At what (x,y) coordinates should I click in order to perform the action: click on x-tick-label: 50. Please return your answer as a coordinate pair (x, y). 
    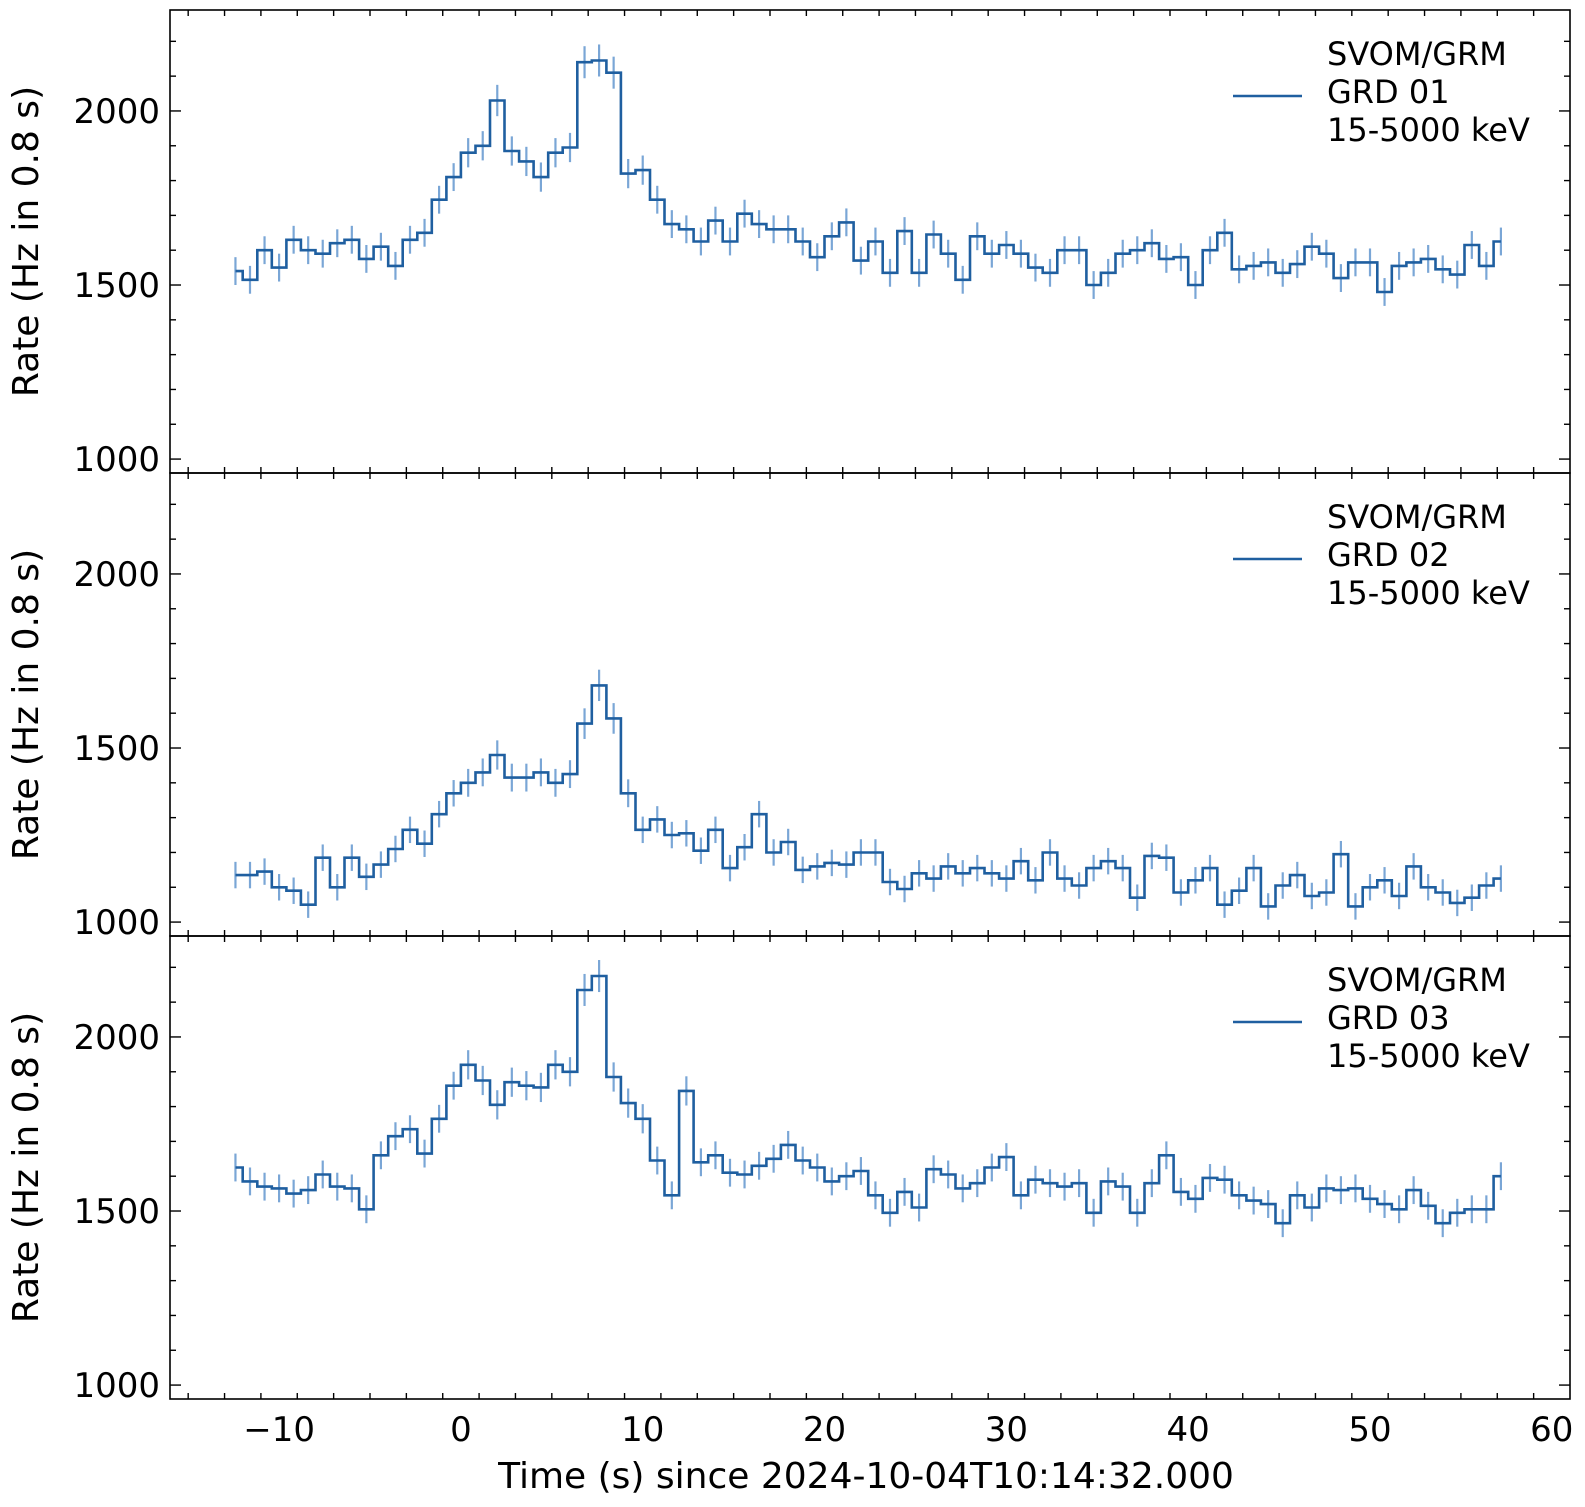
    Looking at the image, I should click on (1369, 1430).